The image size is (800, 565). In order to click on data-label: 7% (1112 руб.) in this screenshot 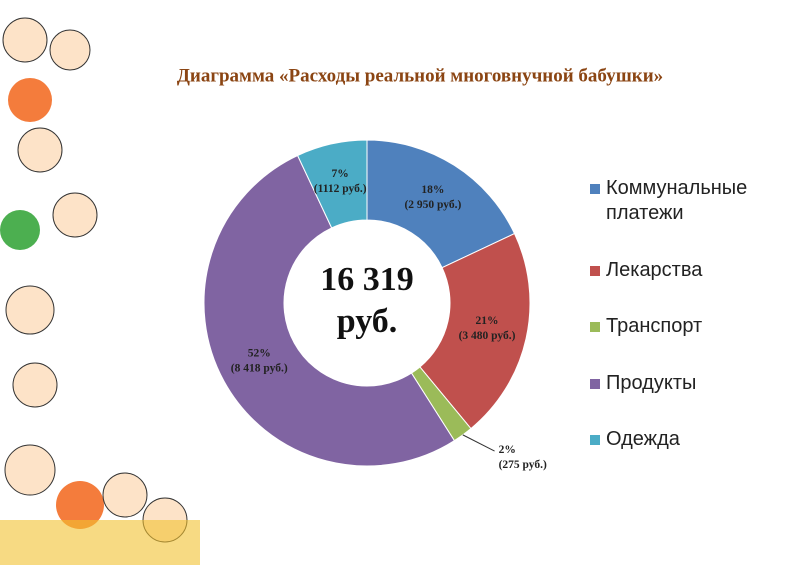, I will do `click(340, 181)`.